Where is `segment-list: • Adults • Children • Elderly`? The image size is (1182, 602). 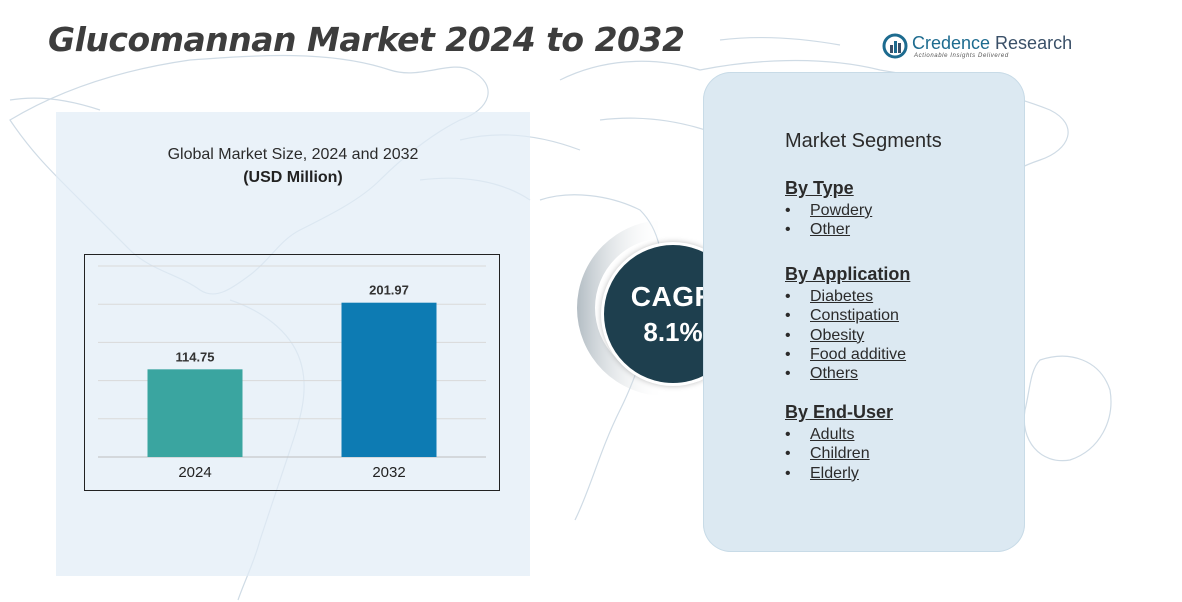
segment-list: • Adults • Children • Elderly is located at coordinates (839, 454).